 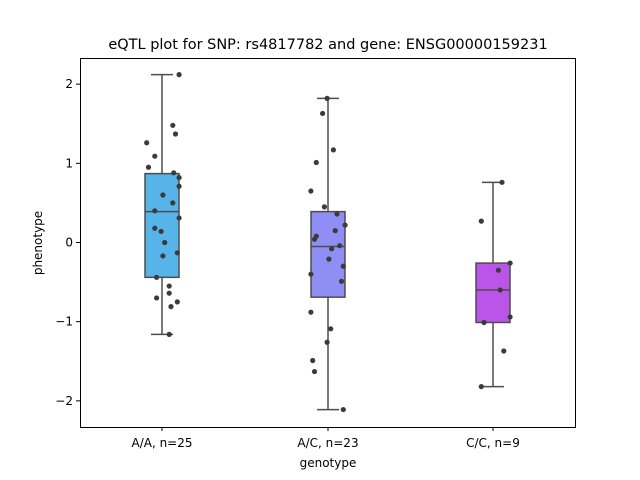 What do you see at coordinates (327, 443) in the screenshot?
I see `x-tick-label: A/C, n=23` at bounding box center [327, 443].